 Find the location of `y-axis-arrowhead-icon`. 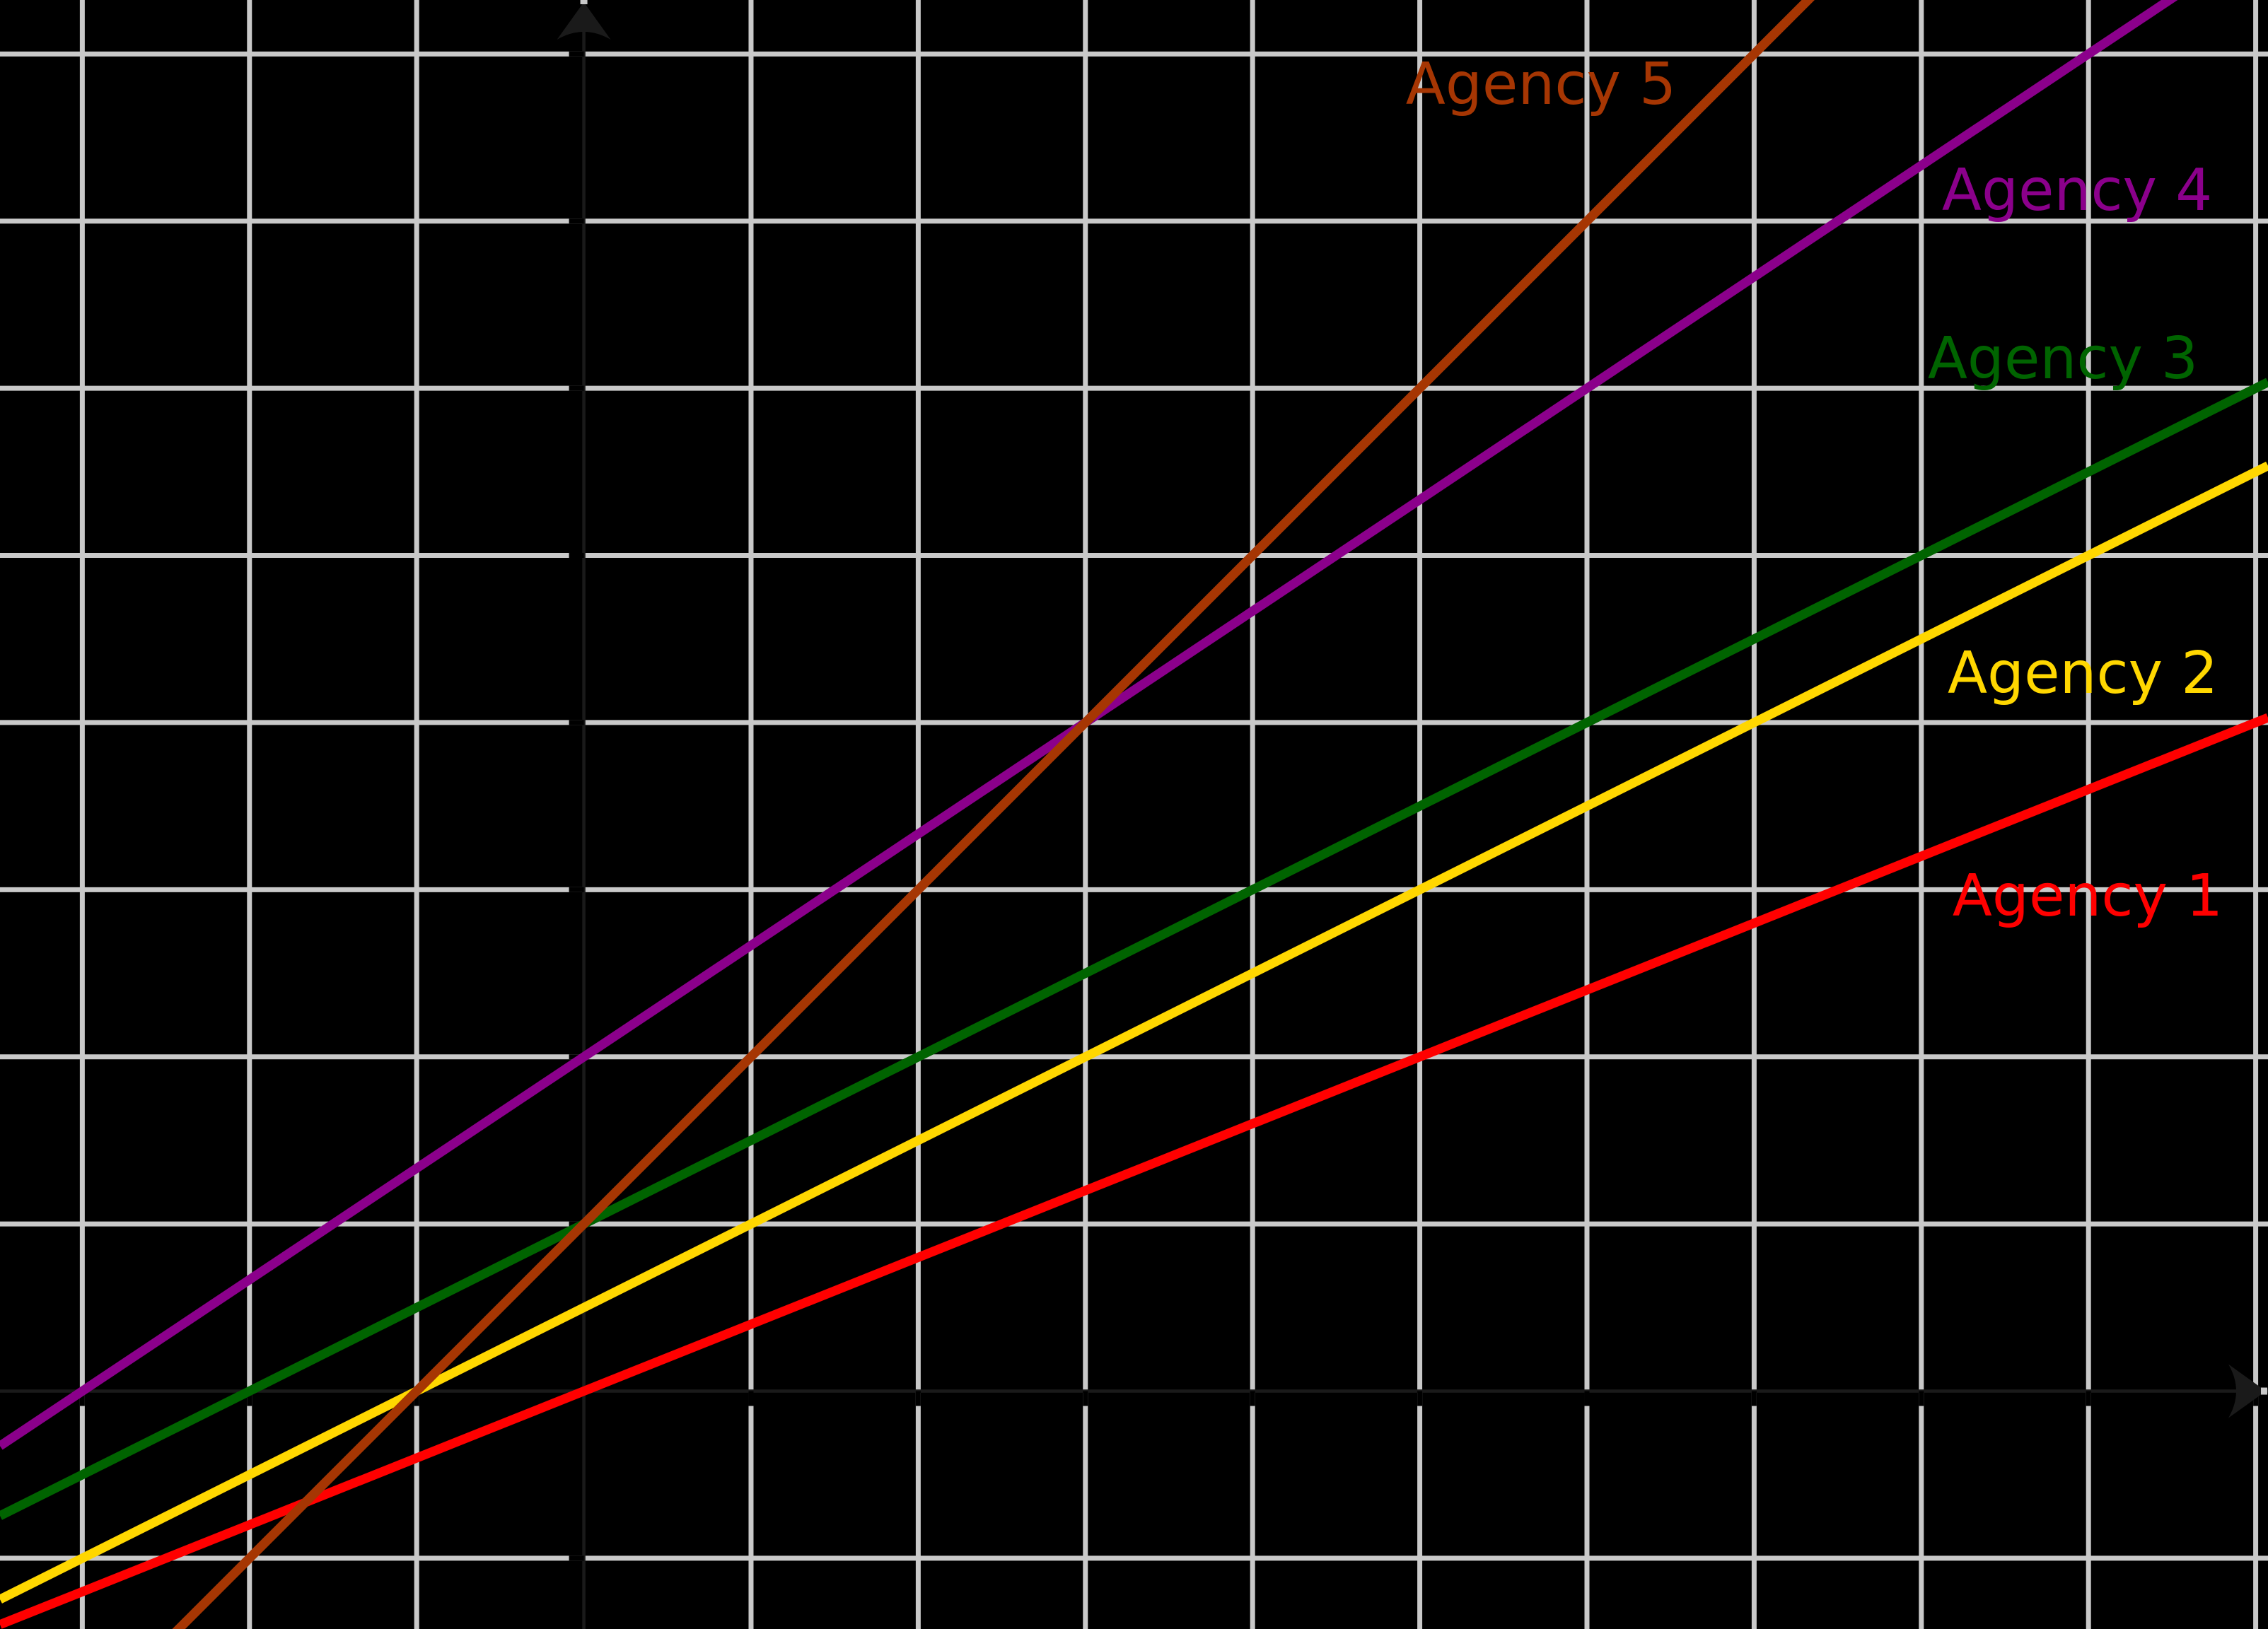

y-axis-arrowhead-icon is located at coordinates (584, 21).